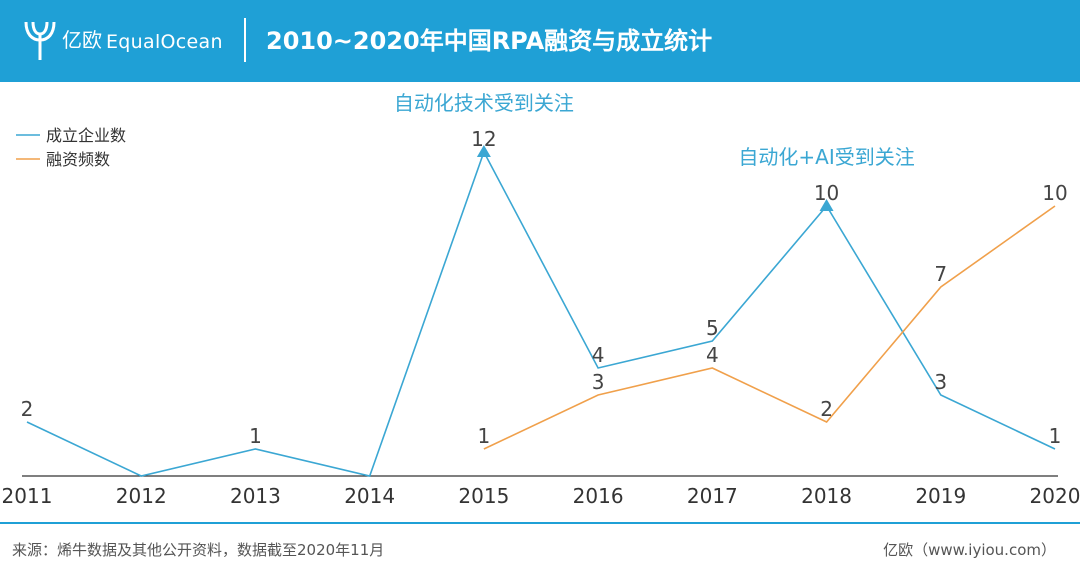 The width and height of the screenshot is (1080, 576). Describe the element at coordinates (369, 496) in the screenshot. I see `x-tick-label: 2014` at that location.